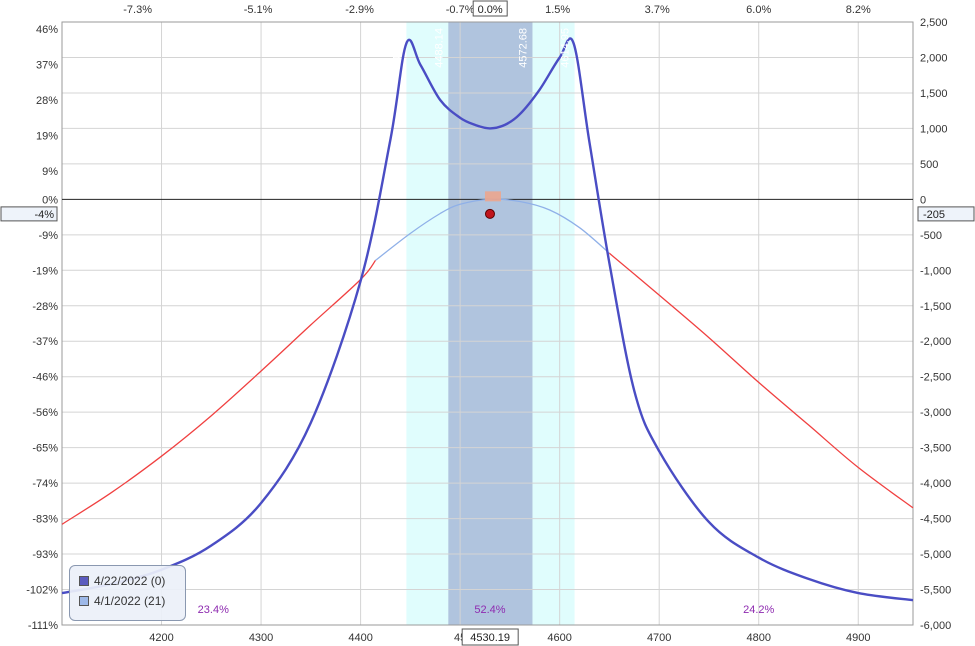  I want to click on top-percent-tick-label: 1.5%, so click(557, 10).